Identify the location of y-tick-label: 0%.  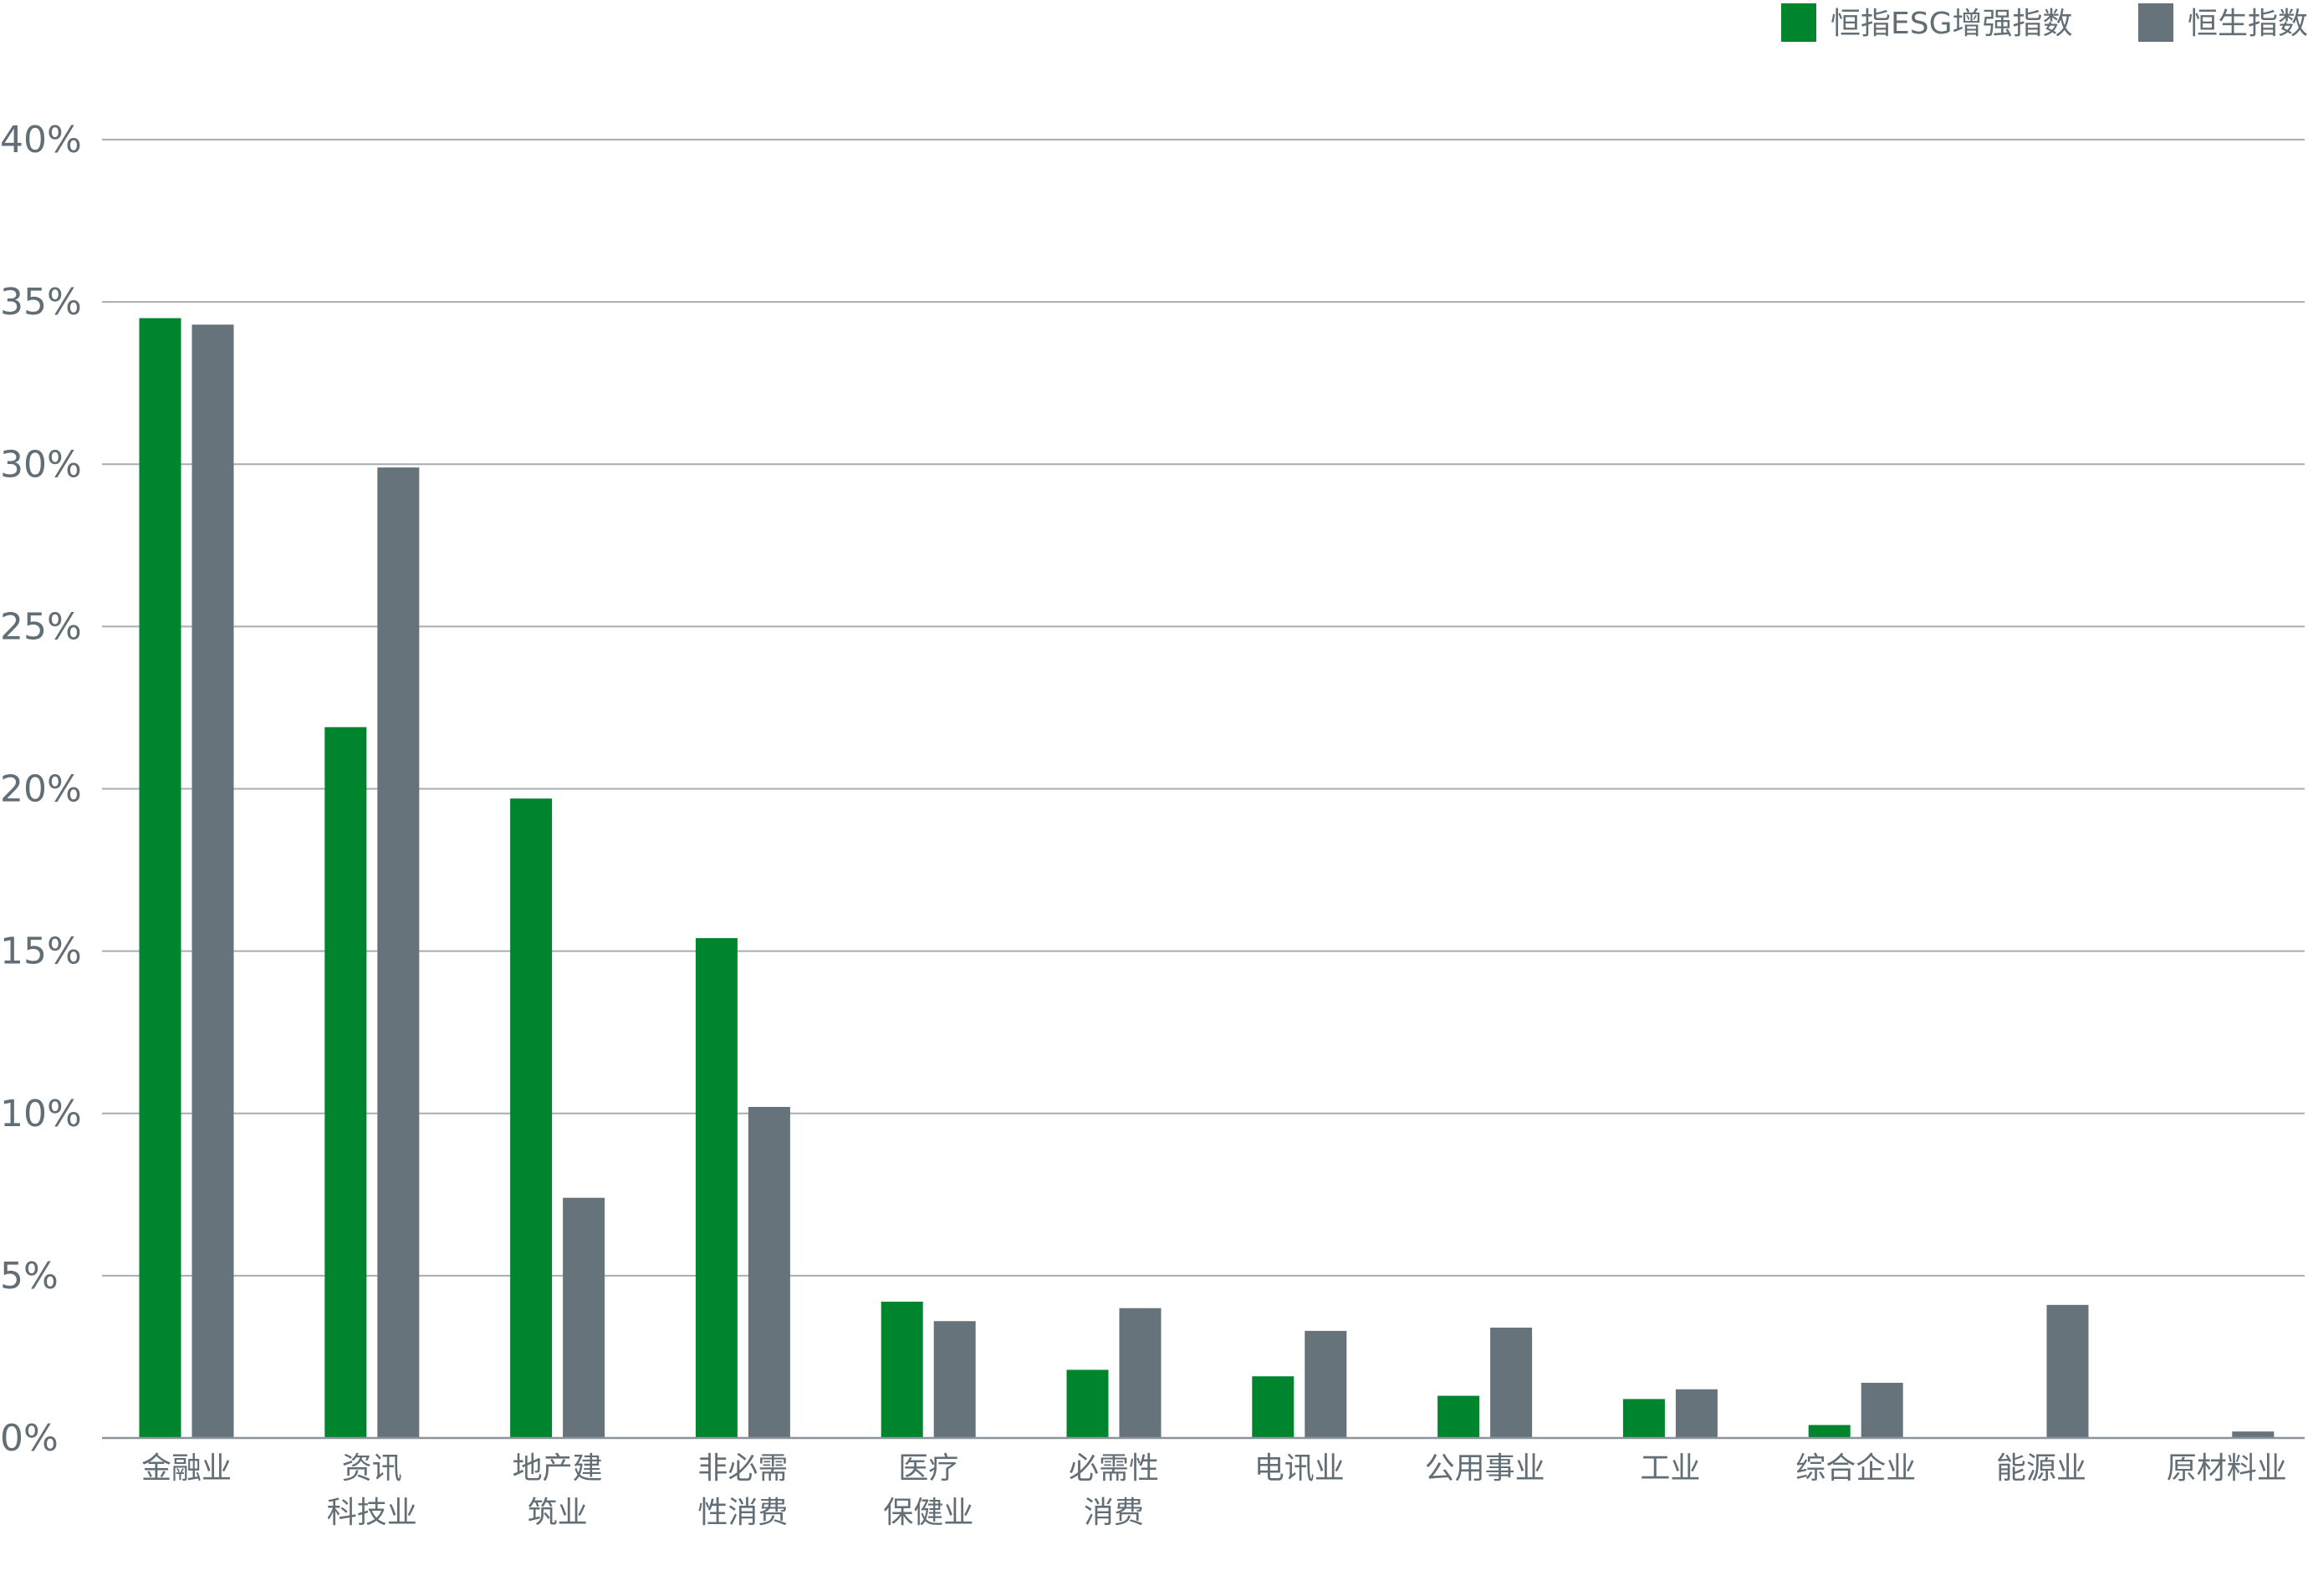
(29, 1439).